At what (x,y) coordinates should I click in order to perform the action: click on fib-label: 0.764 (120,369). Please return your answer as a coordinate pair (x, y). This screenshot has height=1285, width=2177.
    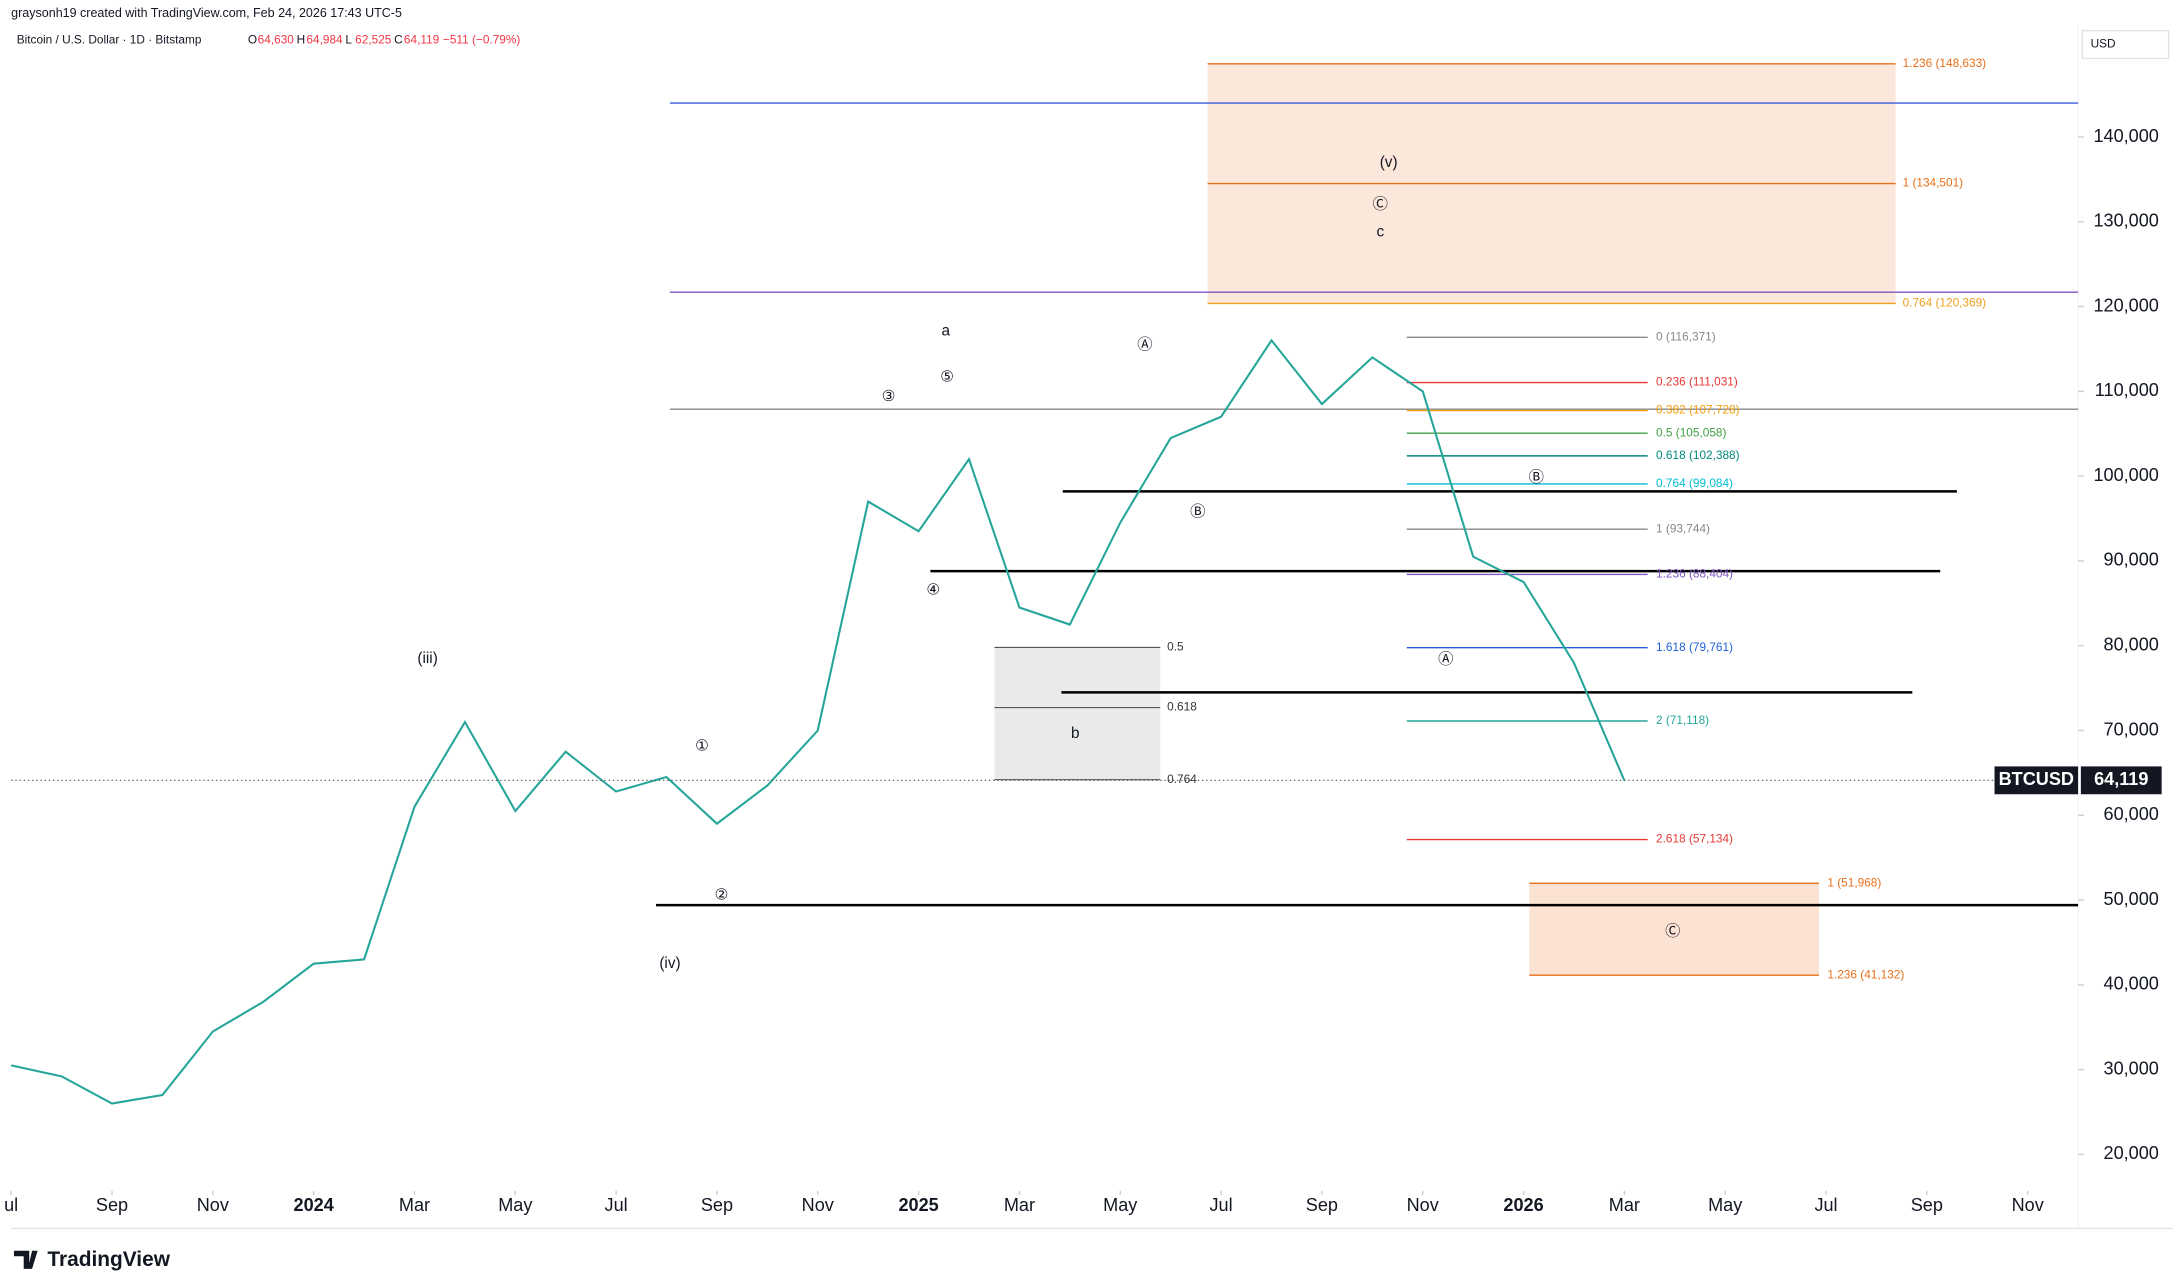
    Looking at the image, I should click on (1945, 303).